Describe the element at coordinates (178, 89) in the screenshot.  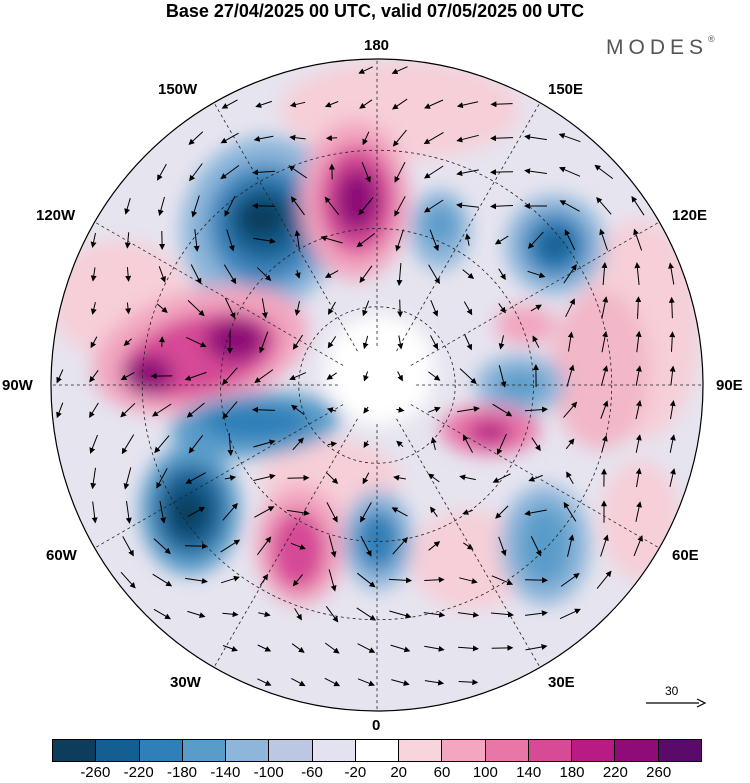
I see `lon-label-150w: 150W` at that location.